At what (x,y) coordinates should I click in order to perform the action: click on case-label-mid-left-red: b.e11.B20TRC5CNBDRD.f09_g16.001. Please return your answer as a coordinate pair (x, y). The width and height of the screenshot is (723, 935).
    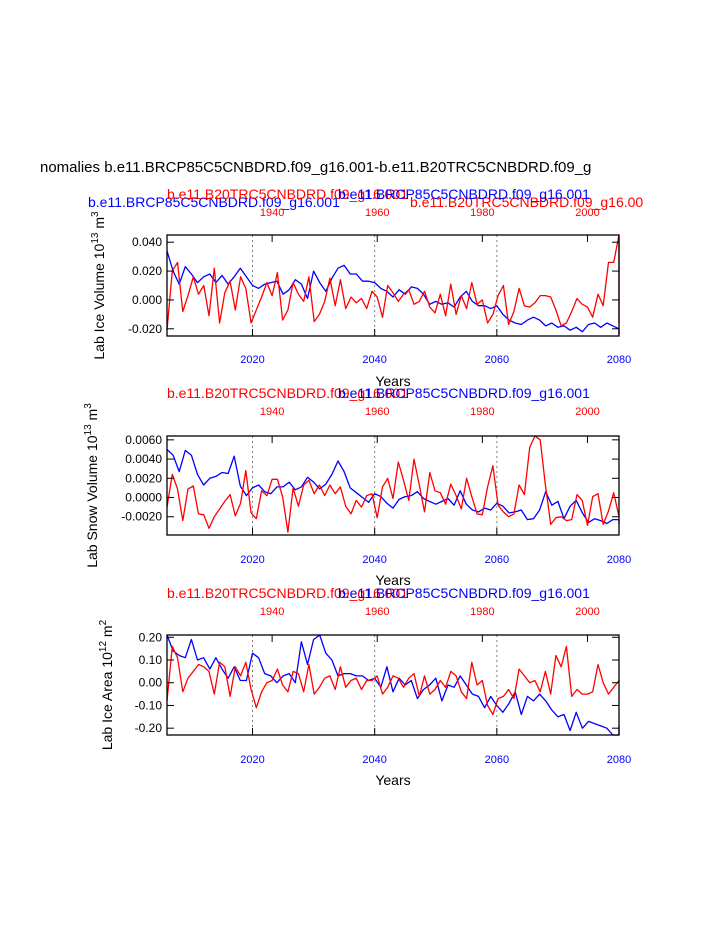
    Looking at the image, I should click on (287, 393).